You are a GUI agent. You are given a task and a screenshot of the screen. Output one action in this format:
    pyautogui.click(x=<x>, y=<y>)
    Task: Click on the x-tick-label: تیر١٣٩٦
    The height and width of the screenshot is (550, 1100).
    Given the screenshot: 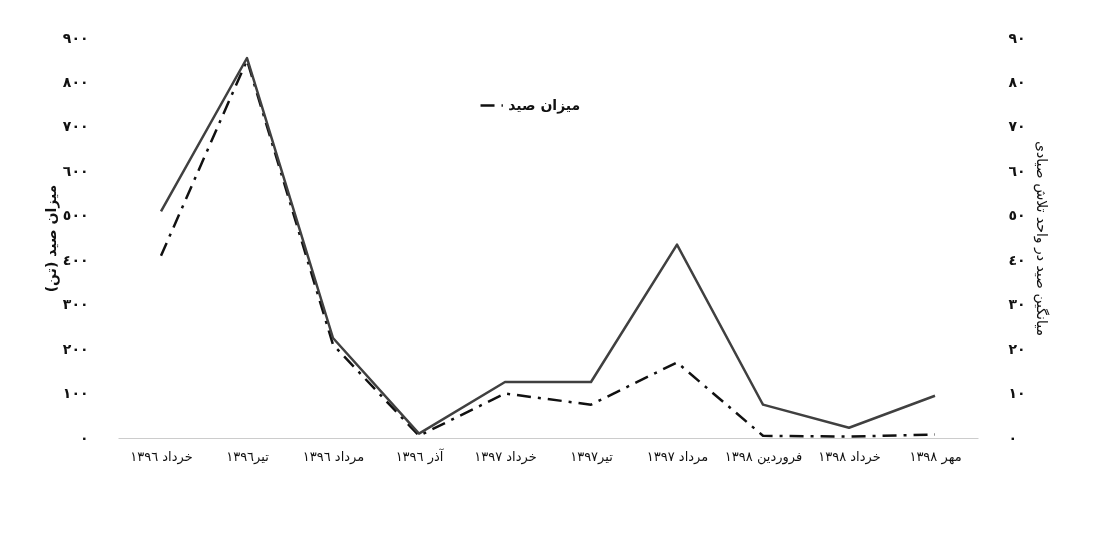 What is the action you would take?
    pyautogui.click(x=248, y=456)
    